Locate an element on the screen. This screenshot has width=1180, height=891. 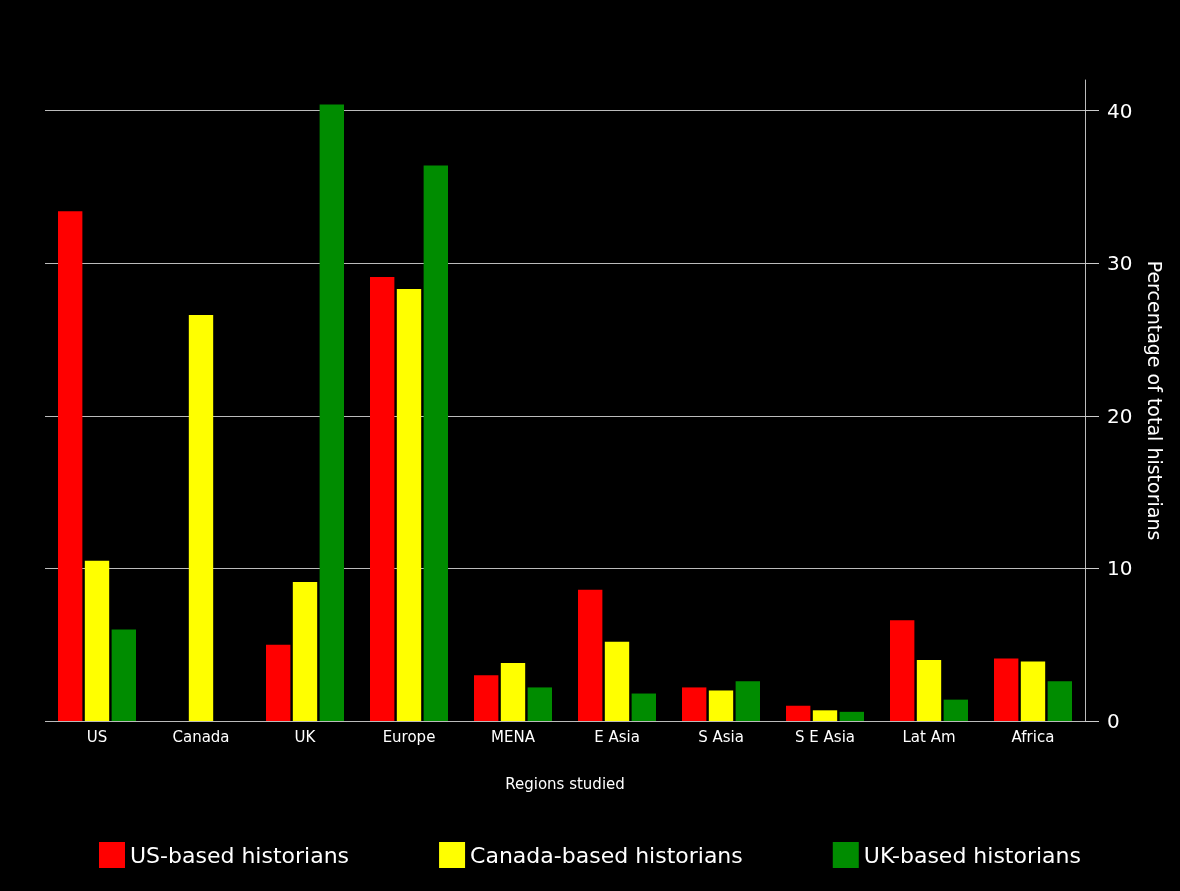
y-tick-label: 20 is located at coordinates (1120, 415).